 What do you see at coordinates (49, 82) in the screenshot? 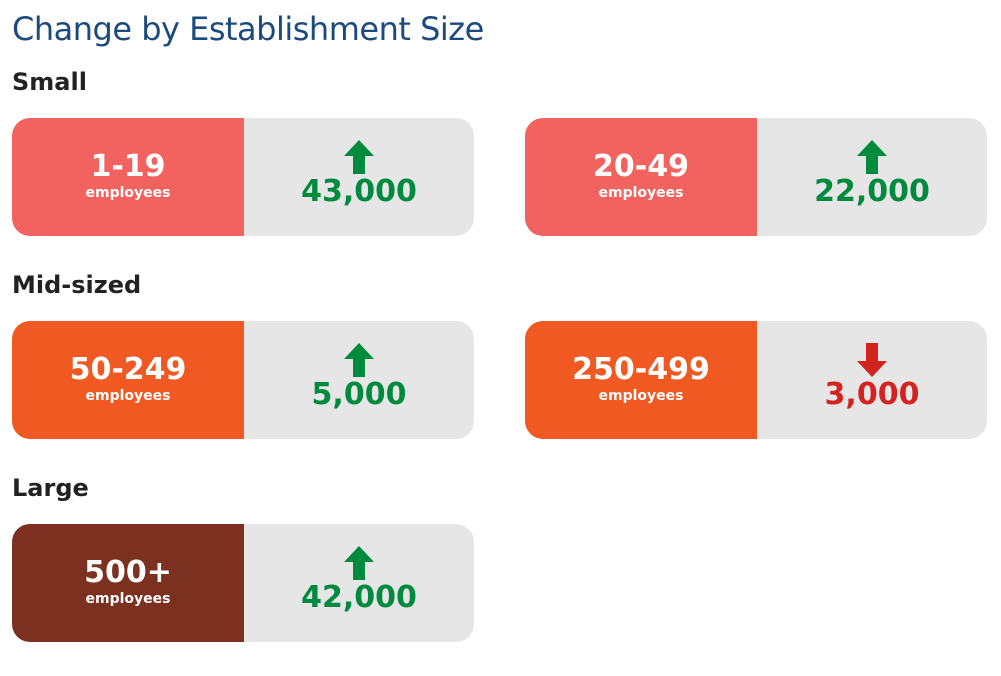
I see `section-label: Small` at bounding box center [49, 82].